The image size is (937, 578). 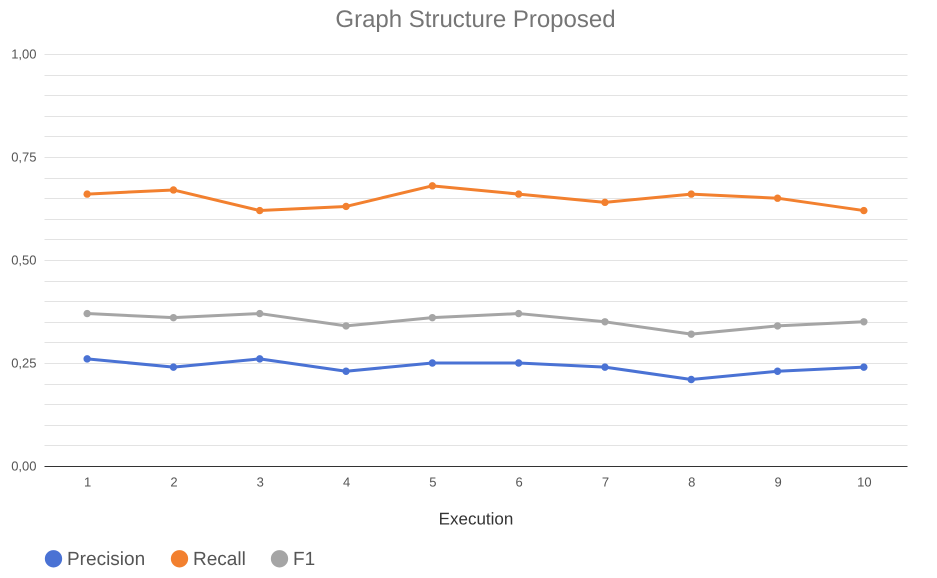 What do you see at coordinates (23, 466) in the screenshot?
I see `y-tick-label: 0,00` at bounding box center [23, 466].